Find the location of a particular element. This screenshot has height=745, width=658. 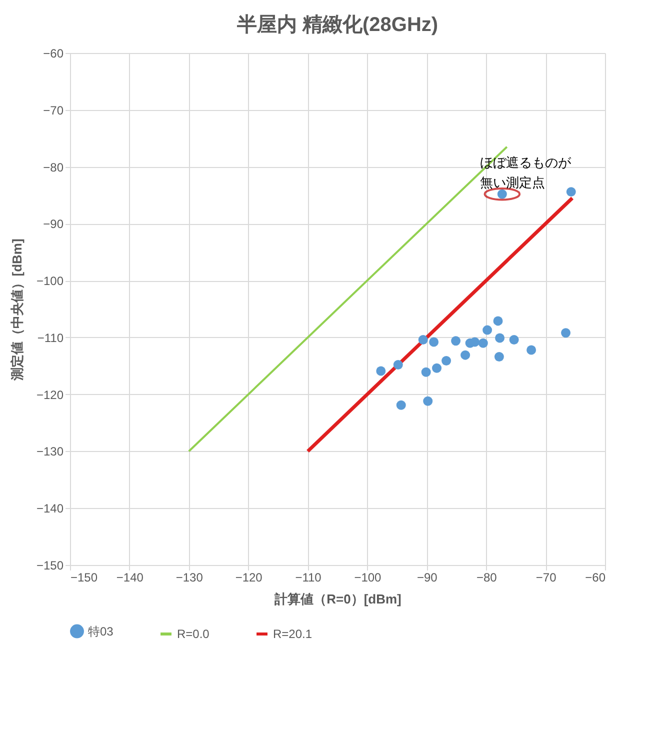

y-tick-label: −80 is located at coordinates (53, 167).